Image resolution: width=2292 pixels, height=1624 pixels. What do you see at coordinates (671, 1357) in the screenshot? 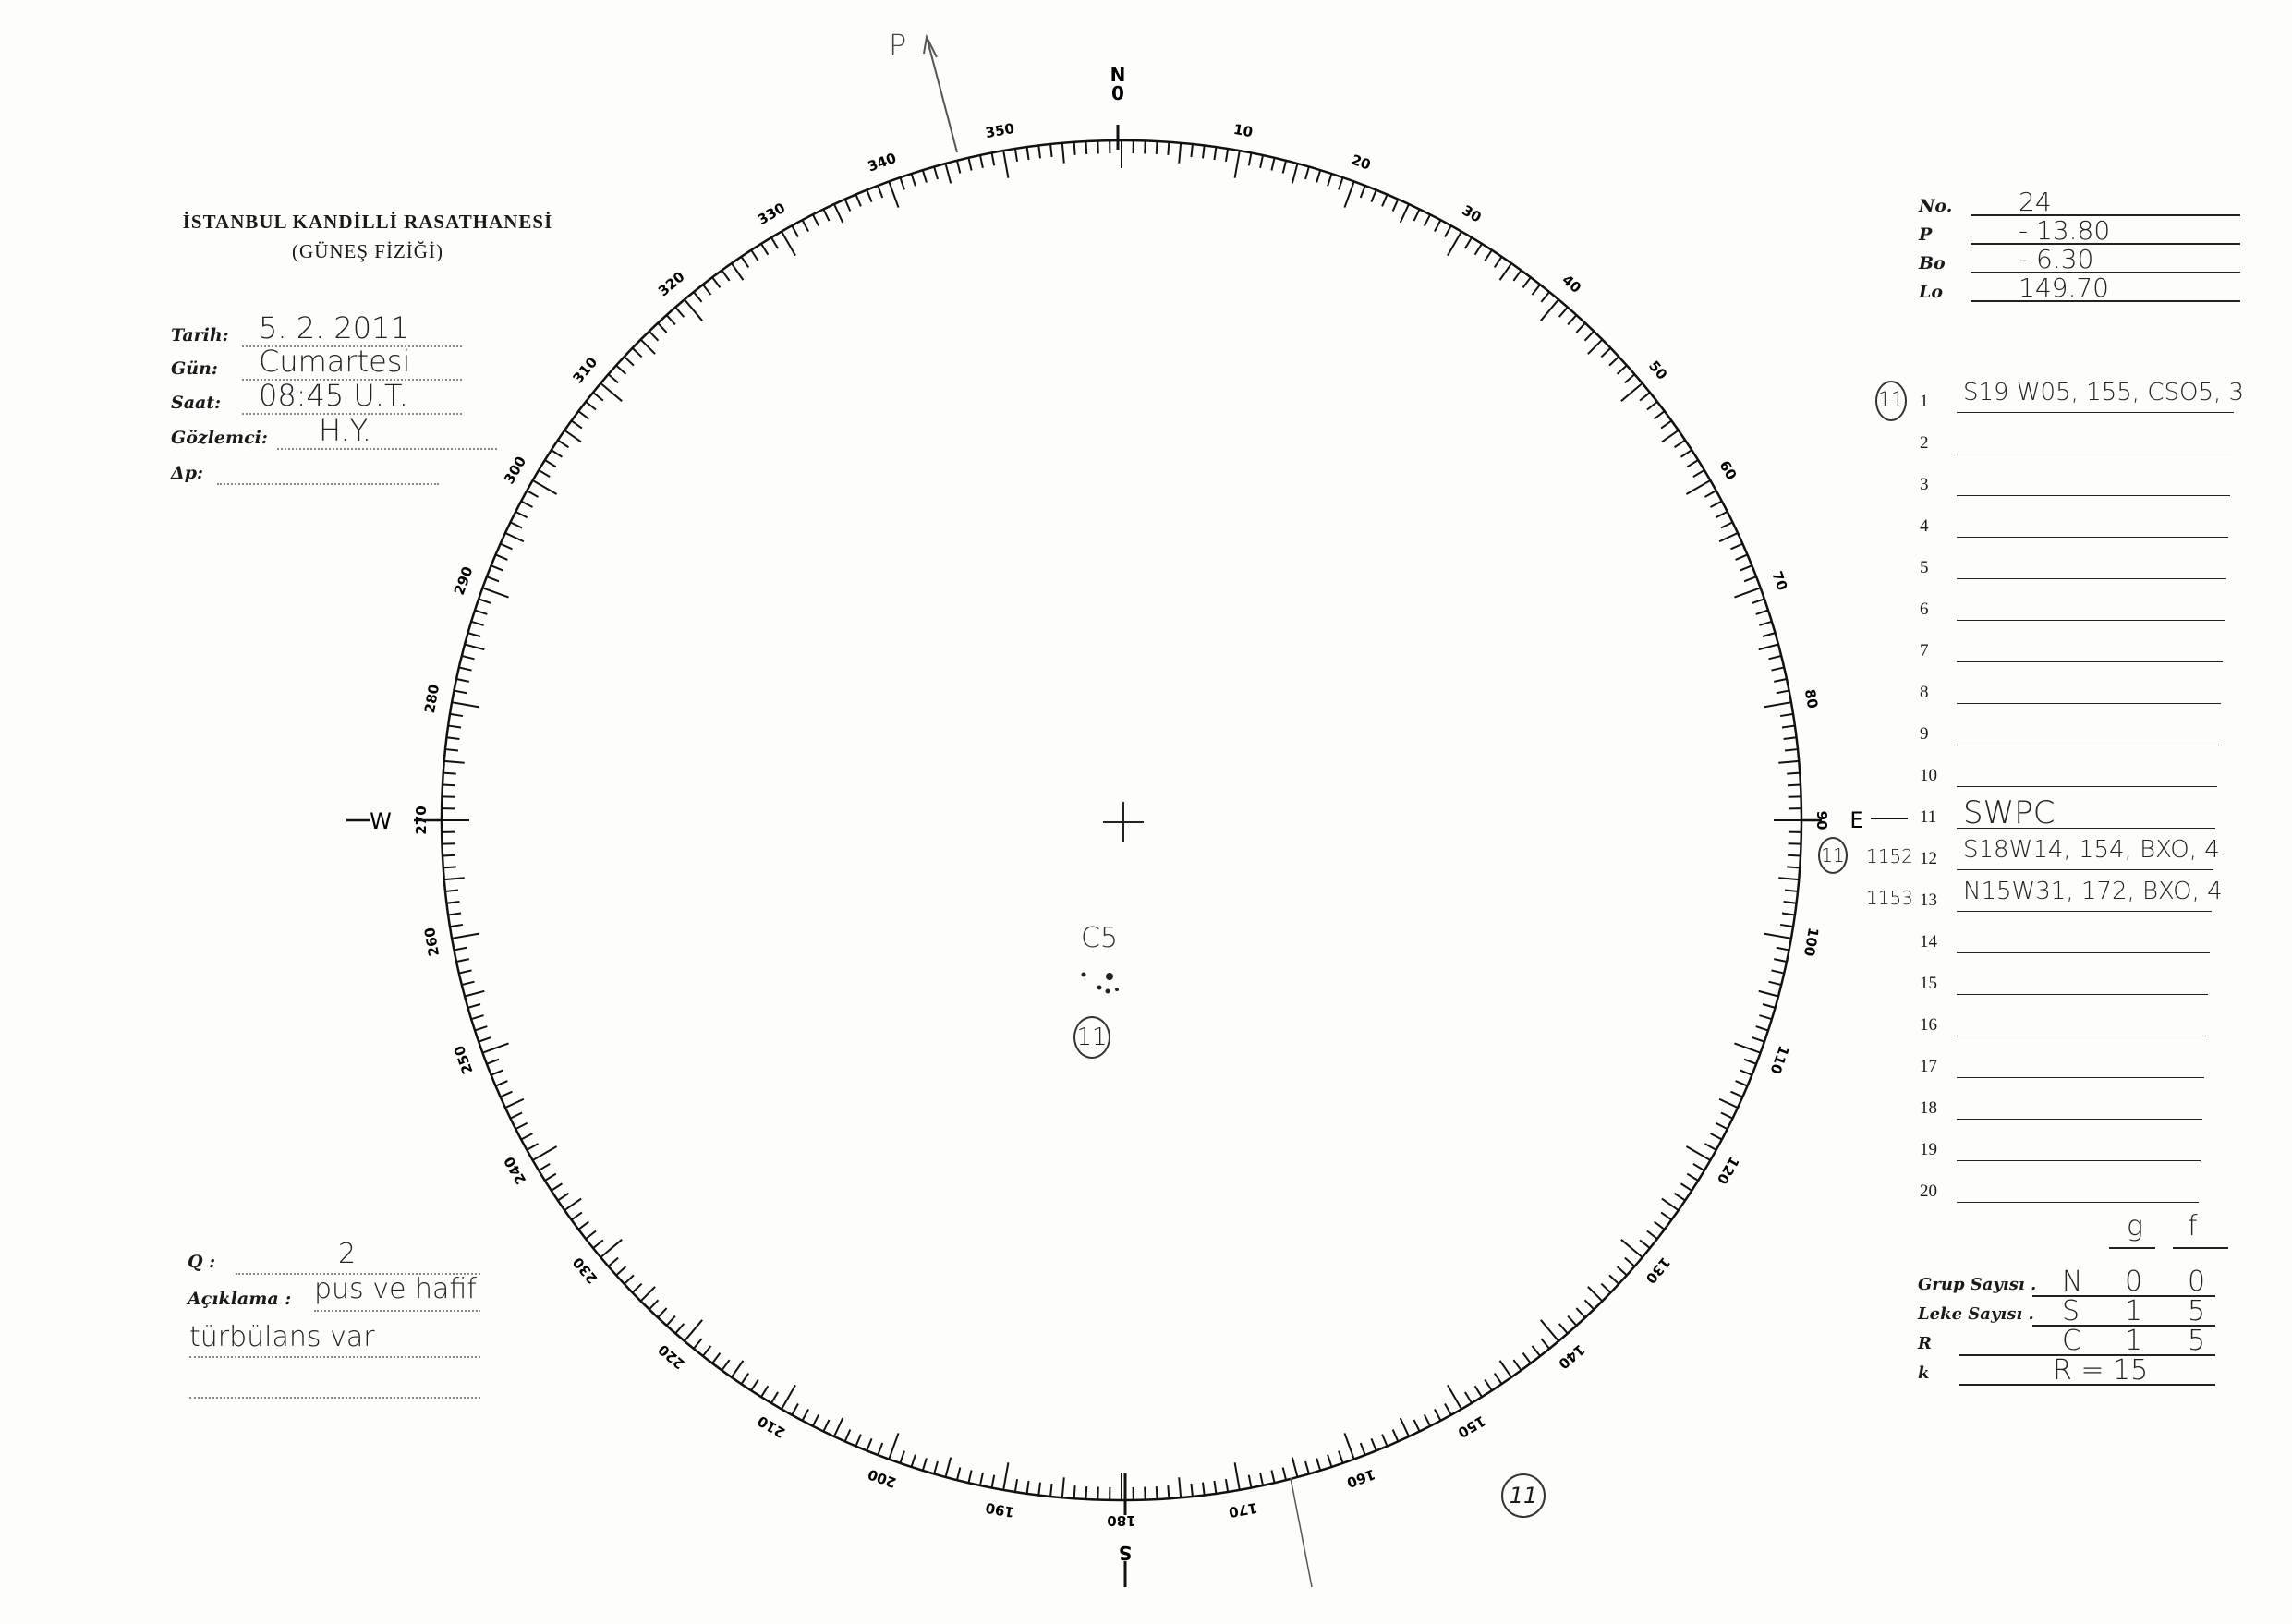
I see `degree-label: 220` at bounding box center [671, 1357].